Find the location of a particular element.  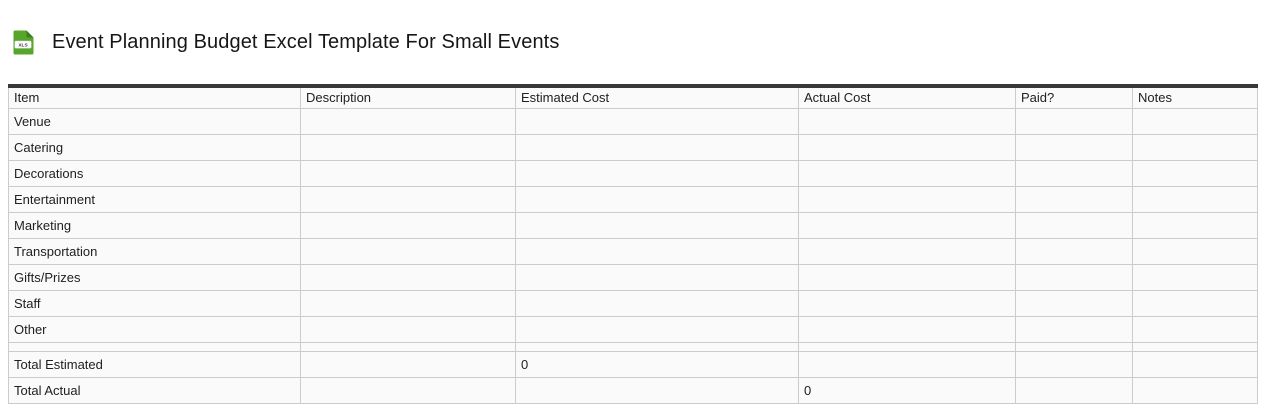

table-row: Decorations is located at coordinates (633, 173).